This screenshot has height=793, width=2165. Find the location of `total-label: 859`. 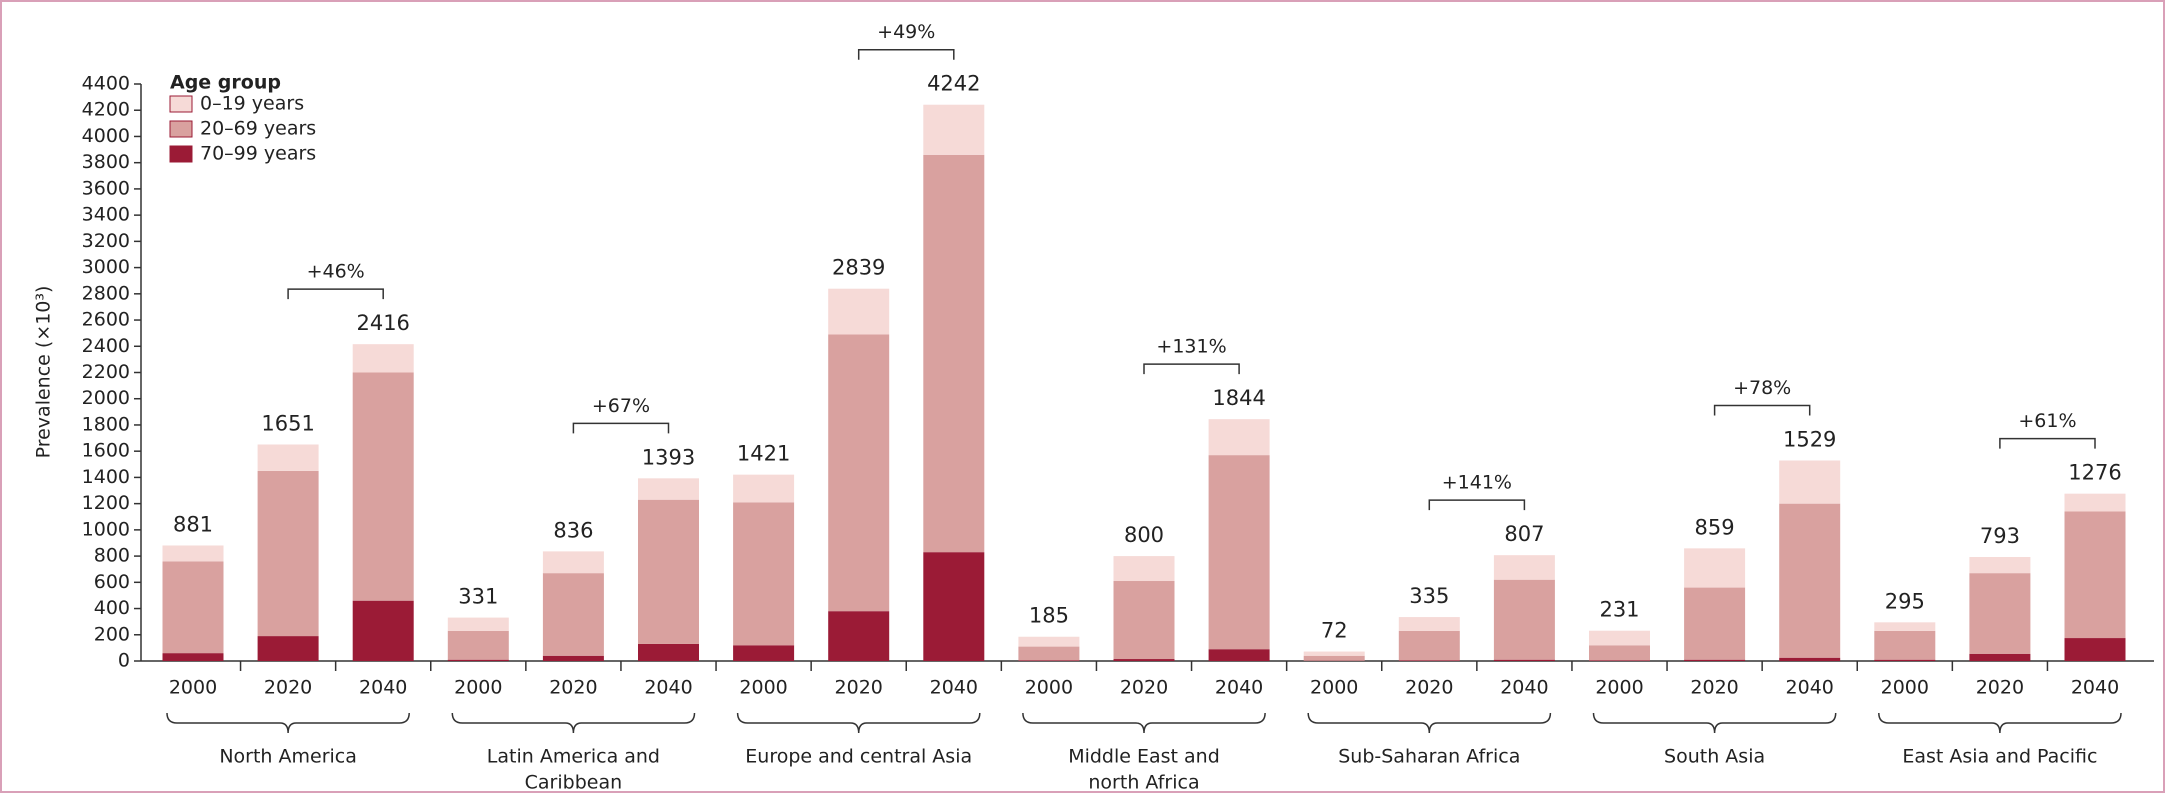

total-label: 859 is located at coordinates (1715, 527).